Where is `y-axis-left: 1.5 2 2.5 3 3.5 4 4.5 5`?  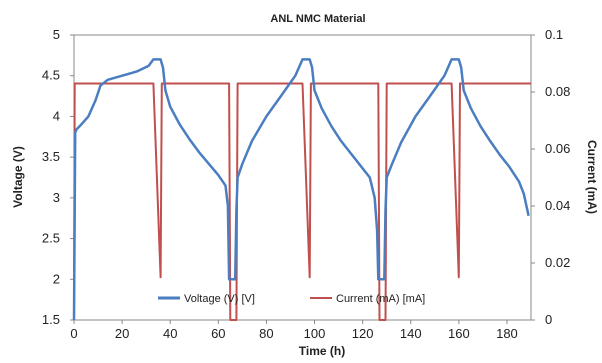
y-axis-left: 1.5 2 2.5 3 3.5 4 4.5 5 is located at coordinates (58, 177).